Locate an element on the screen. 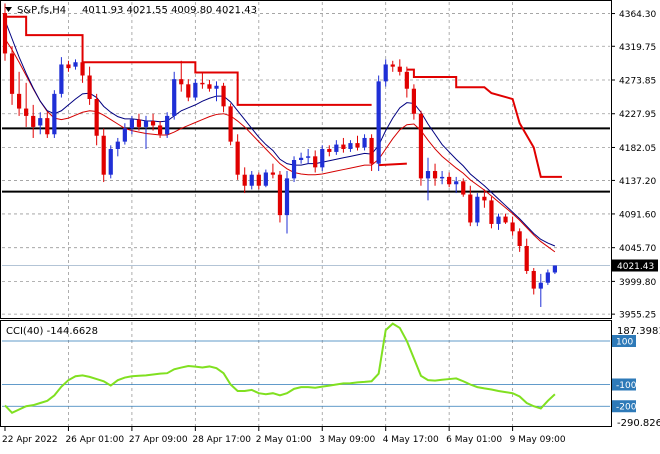  time-tick-label: 3 May 09:00 is located at coordinates (347, 440).